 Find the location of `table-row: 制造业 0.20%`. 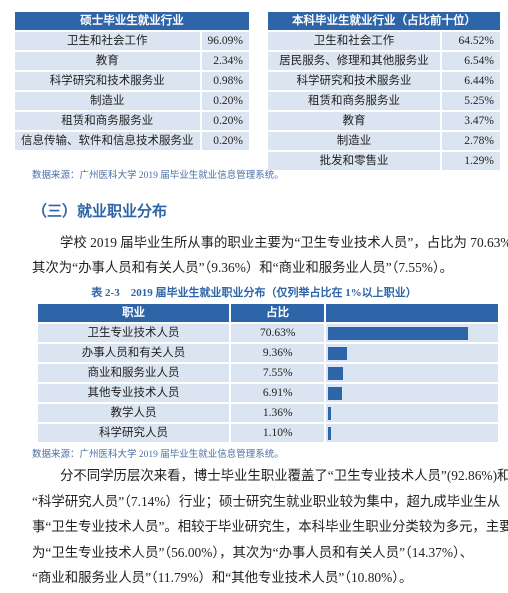

table-row: 制造业 0.20% is located at coordinates (132, 101).